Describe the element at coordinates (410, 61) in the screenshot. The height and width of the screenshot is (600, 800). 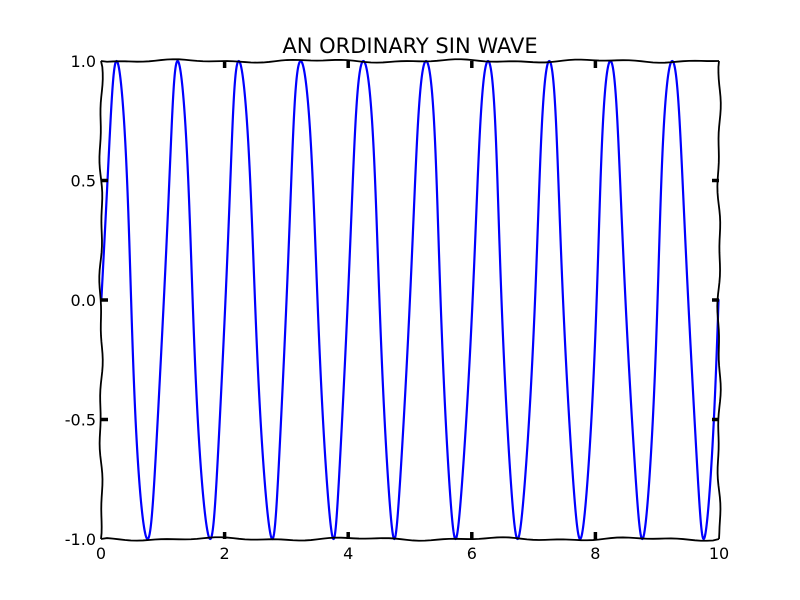
I see `frame-top` at that location.